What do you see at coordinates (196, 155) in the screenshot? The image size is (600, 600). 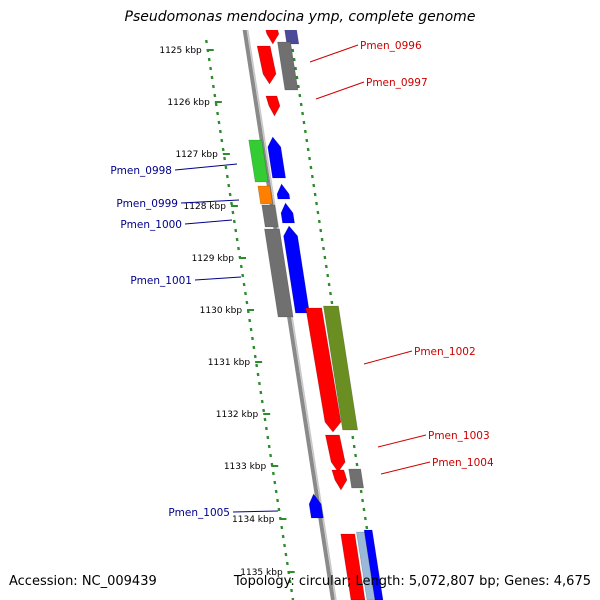 I see `scale-label: 1127 kbp` at bounding box center [196, 155].